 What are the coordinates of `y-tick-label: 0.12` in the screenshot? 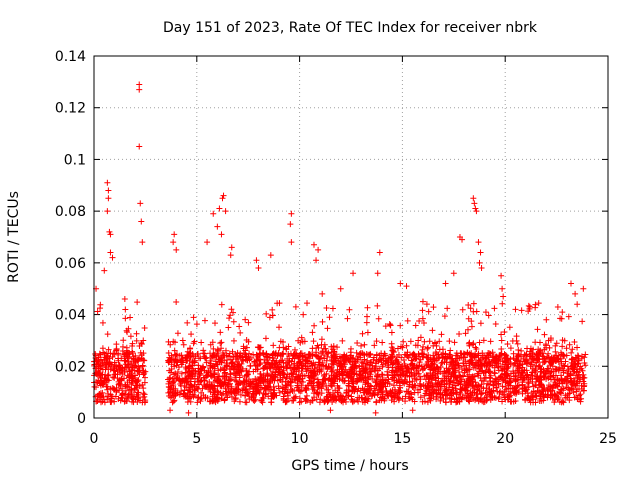 It's located at (70, 109).